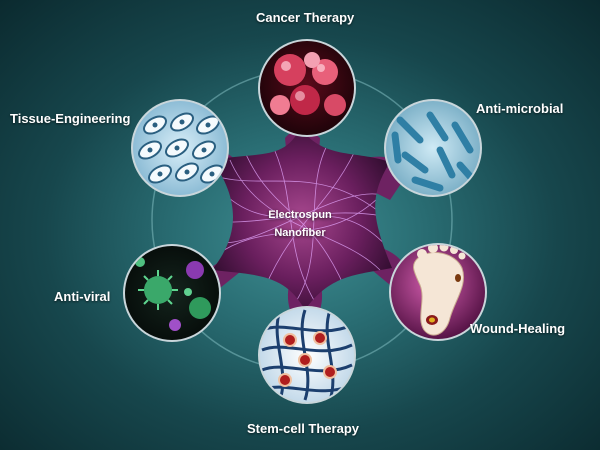 This screenshot has height=450, width=600. What do you see at coordinates (82, 296) in the screenshot?
I see `label-anti-viral: Anti-viral` at bounding box center [82, 296].